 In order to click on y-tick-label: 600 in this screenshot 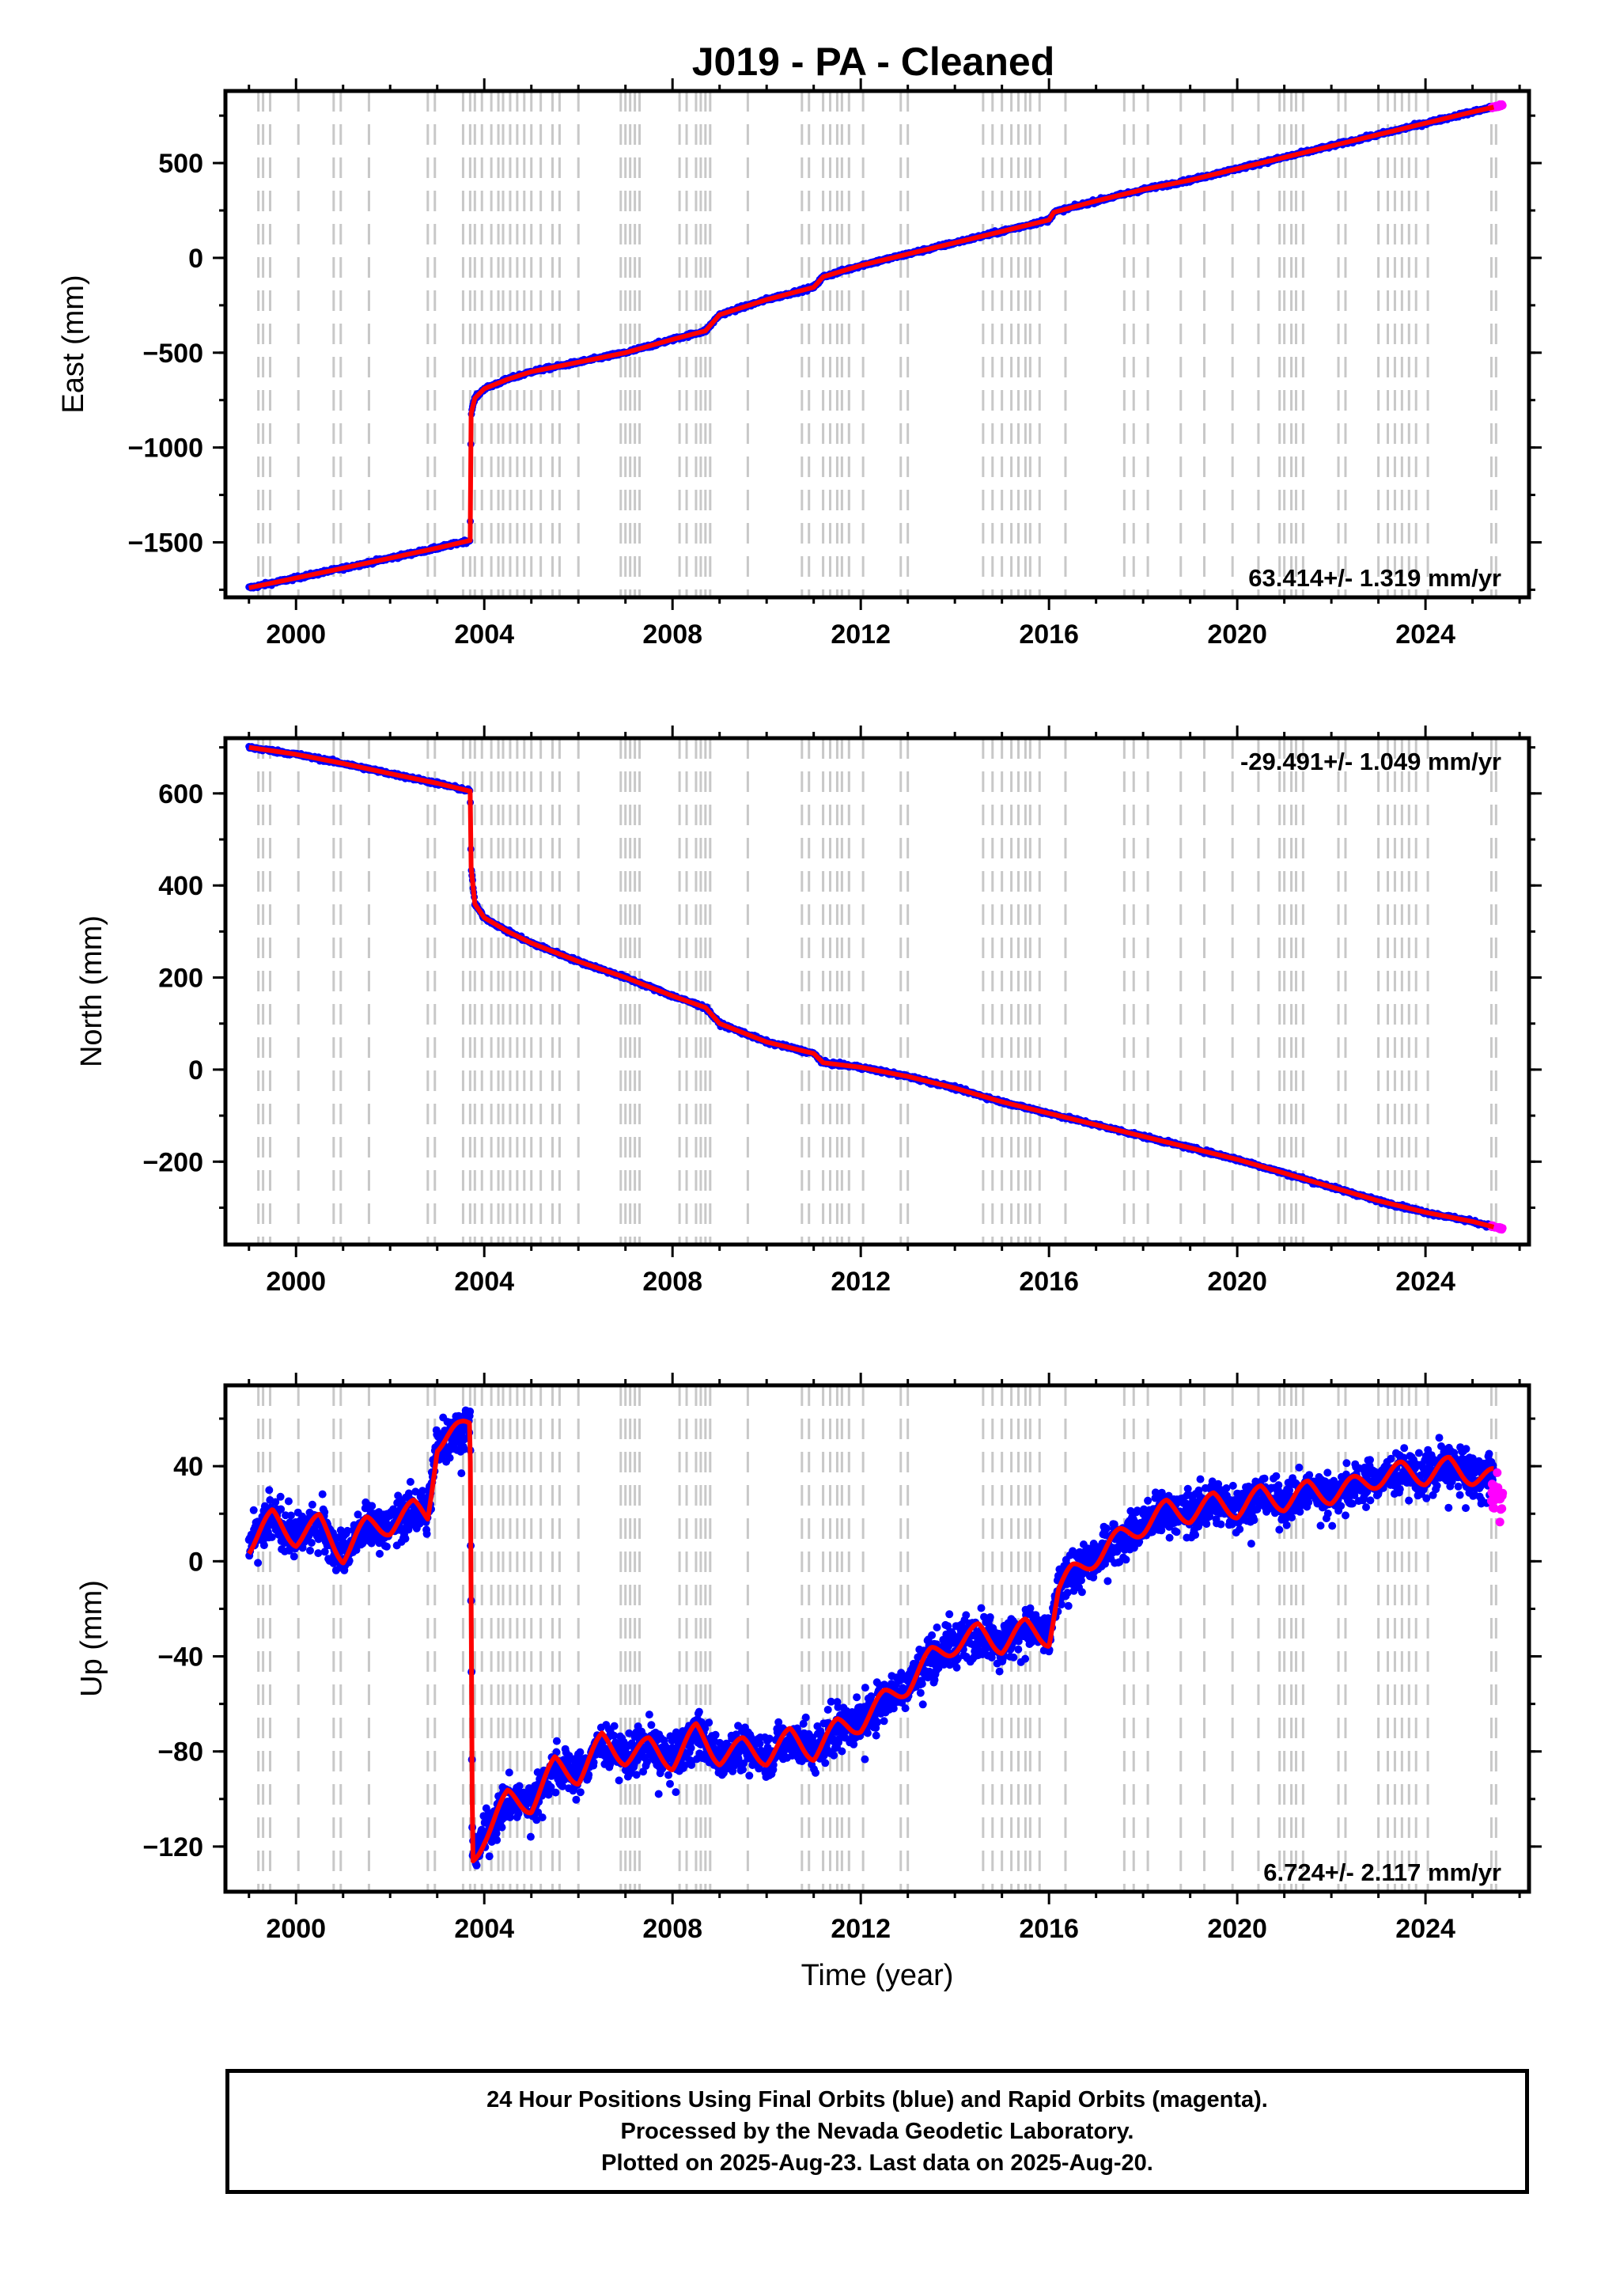, I will do `click(181, 794)`.